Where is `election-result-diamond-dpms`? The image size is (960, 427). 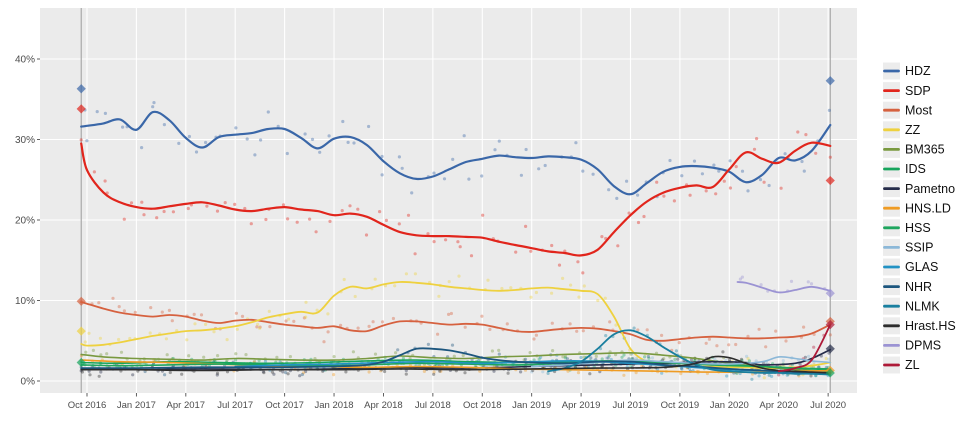 election-result-diamond-dpms is located at coordinates (830, 293).